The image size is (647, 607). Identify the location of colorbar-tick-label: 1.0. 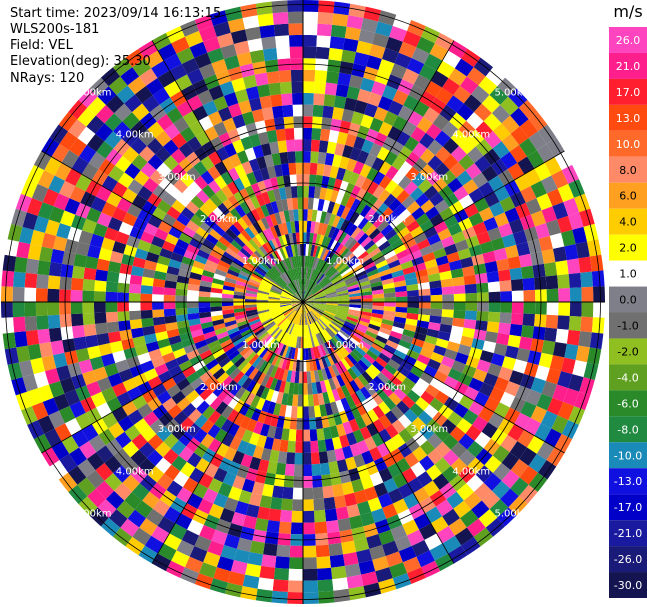
(628, 274).